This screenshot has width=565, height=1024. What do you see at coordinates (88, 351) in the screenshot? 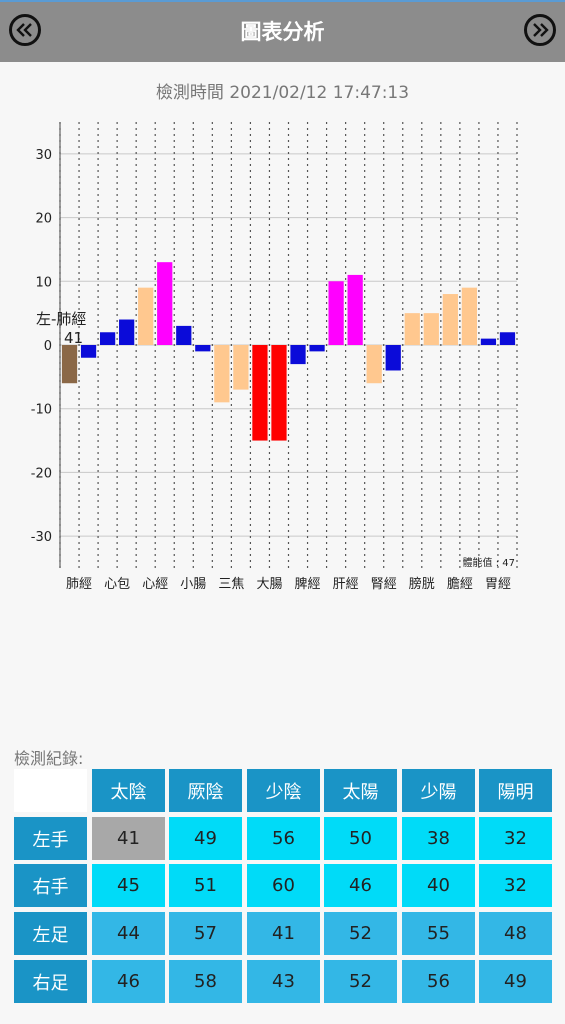
I see `bar-肺經-1` at bounding box center [88, 351].